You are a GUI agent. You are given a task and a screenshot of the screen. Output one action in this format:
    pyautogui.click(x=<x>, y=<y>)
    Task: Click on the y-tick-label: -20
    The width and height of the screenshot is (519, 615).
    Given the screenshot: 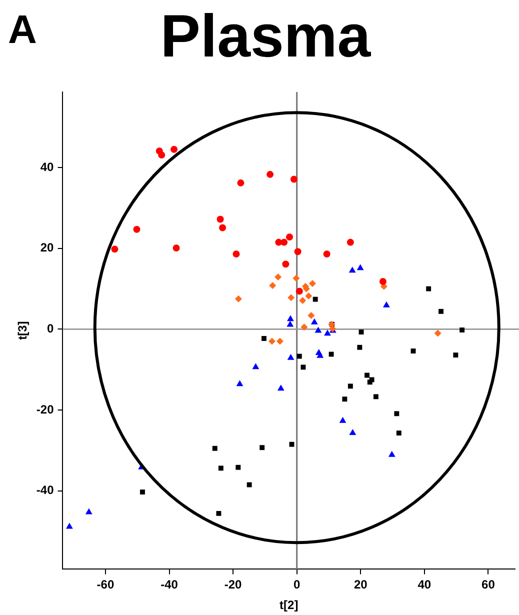 What is the action you would take?
    pyautogui.click(x=45, y=409)
    